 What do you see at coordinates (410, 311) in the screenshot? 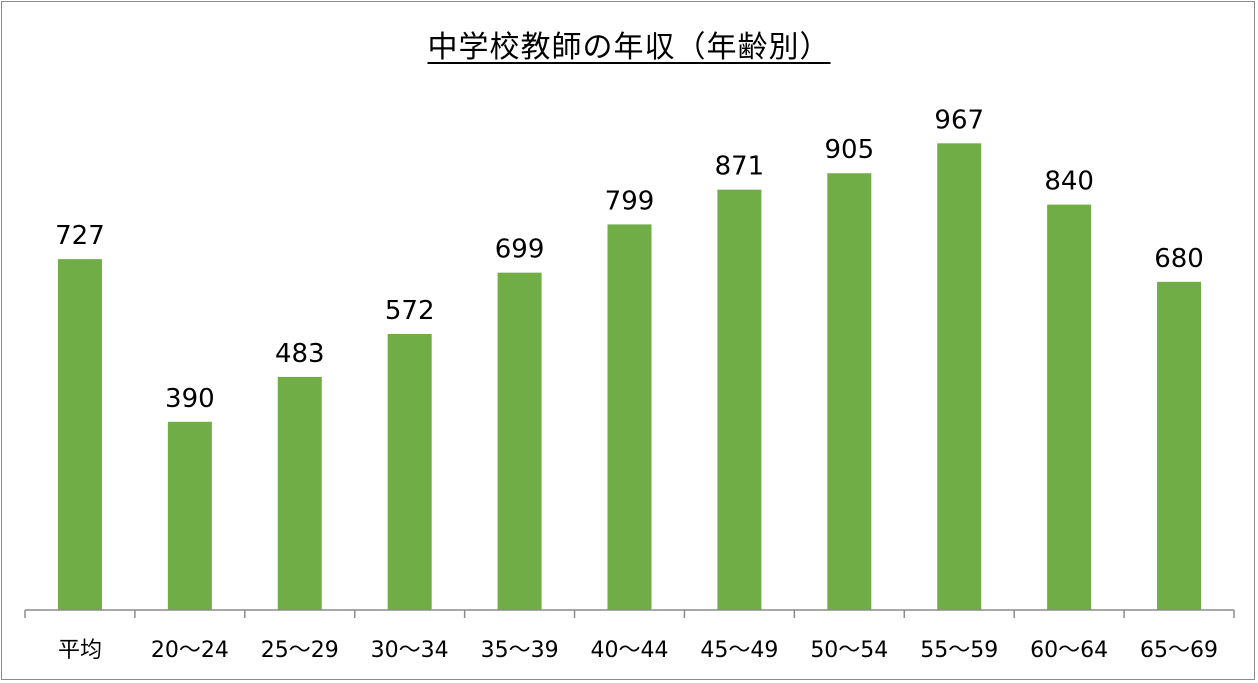
I see `data-label: 572` at bounding box center [410, 311].